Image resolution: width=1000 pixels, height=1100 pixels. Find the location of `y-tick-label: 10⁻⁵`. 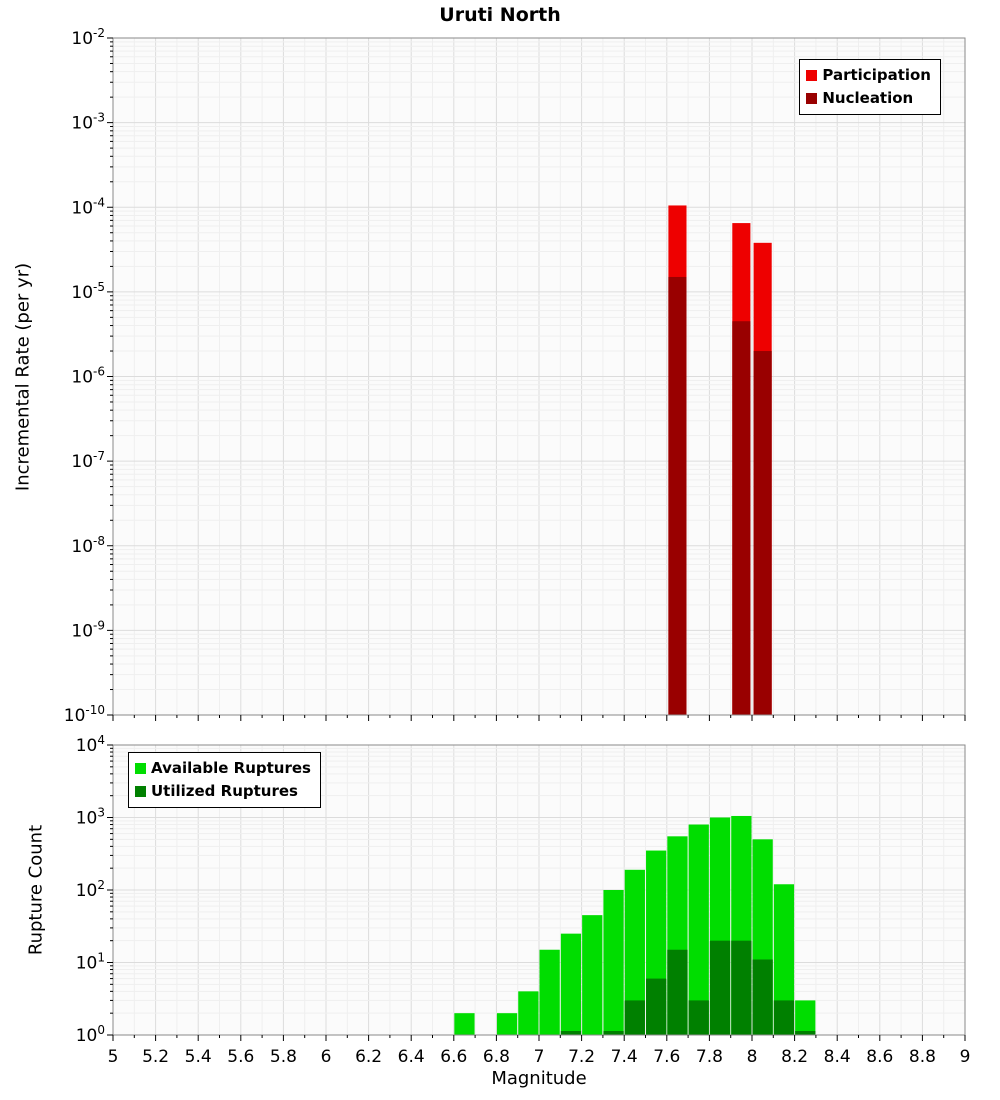

y-tick-label: 10⁻⁵ is located at coordinates (88, 291).